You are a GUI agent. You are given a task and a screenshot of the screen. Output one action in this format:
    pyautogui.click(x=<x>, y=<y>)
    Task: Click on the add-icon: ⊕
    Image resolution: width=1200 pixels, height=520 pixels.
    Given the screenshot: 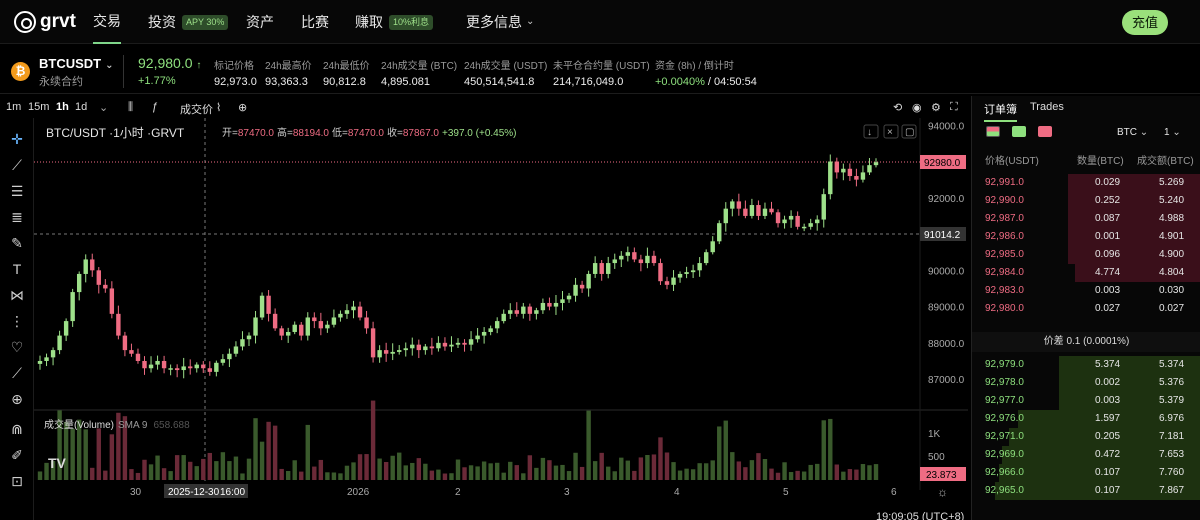 What is the action you would take?
    pyautogui.click(x=243, y=108)
    